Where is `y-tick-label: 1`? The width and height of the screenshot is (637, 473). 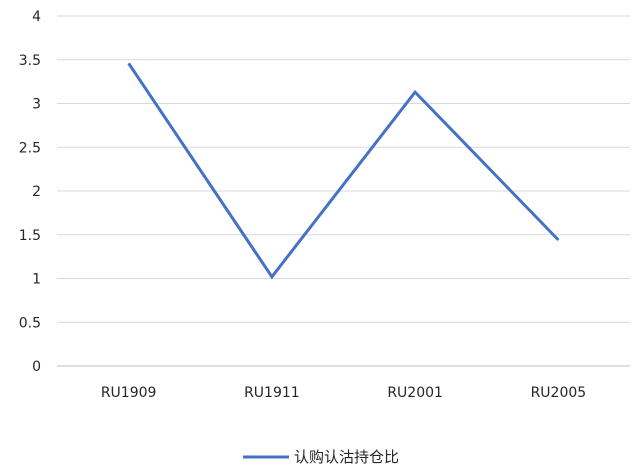
y-tick-label: 1 is located at coordinates (36, 280).